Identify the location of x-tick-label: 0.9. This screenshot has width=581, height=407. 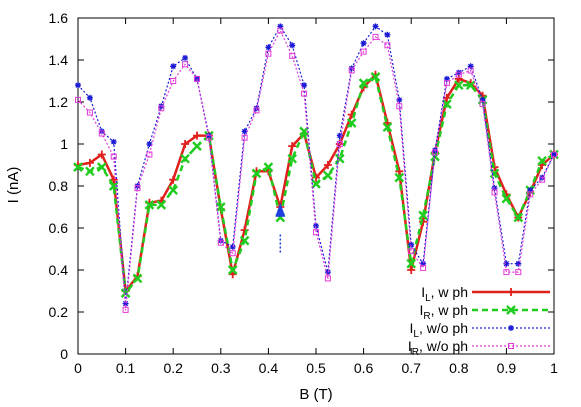
(507, 368).